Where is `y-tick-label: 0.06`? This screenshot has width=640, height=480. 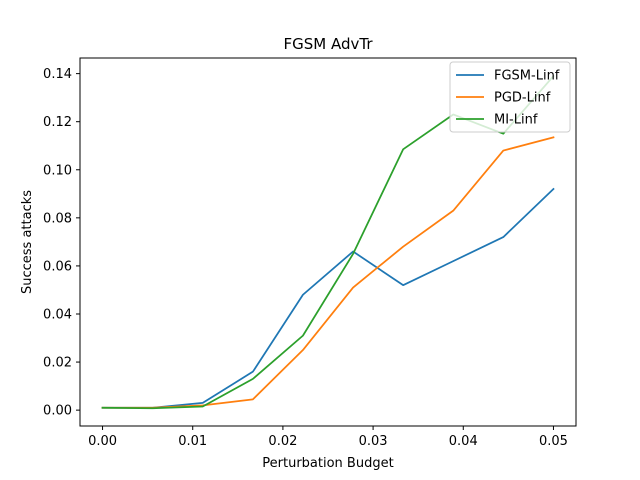
y-tick-label: 0.06 is located at coordinates (57, 266).